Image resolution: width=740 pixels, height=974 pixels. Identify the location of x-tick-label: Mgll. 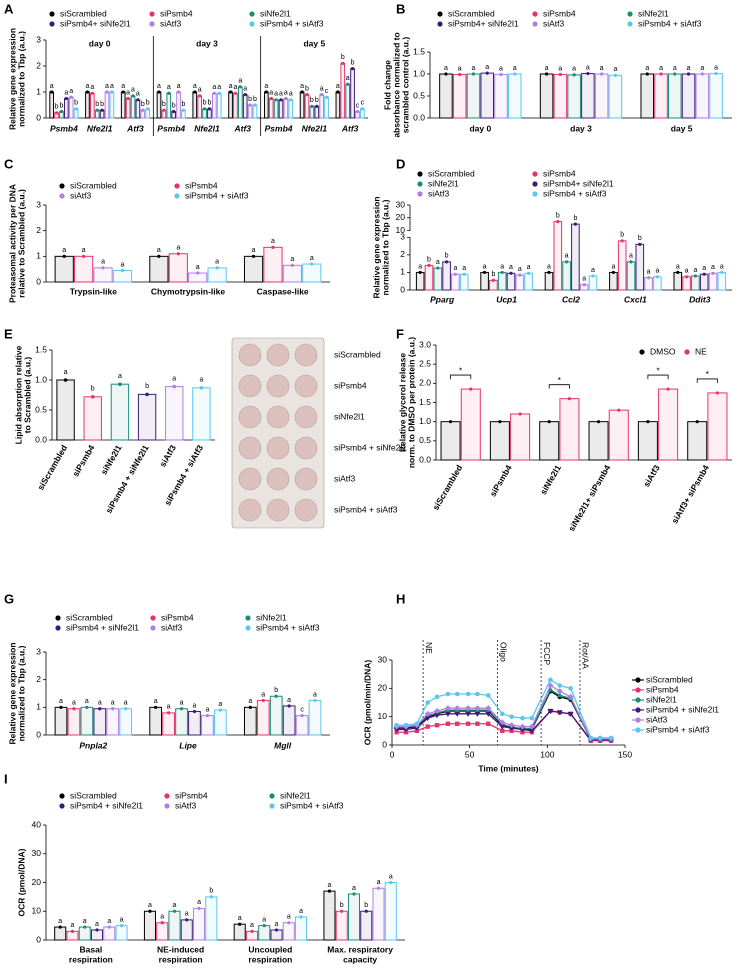
(283, 745).